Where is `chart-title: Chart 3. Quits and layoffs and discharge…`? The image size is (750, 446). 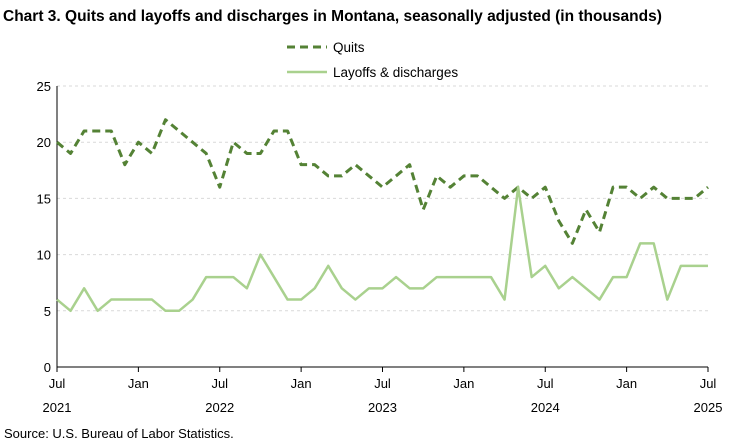
chart-title: Chart 3. Quits and layoffs and discharge… is located at coordinates (332, 16).